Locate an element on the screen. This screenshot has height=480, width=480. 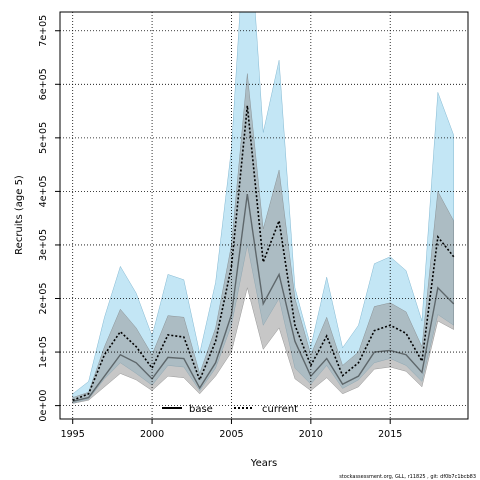
x-tick-label-2005: 2005 is located at coordinates (231, 434).